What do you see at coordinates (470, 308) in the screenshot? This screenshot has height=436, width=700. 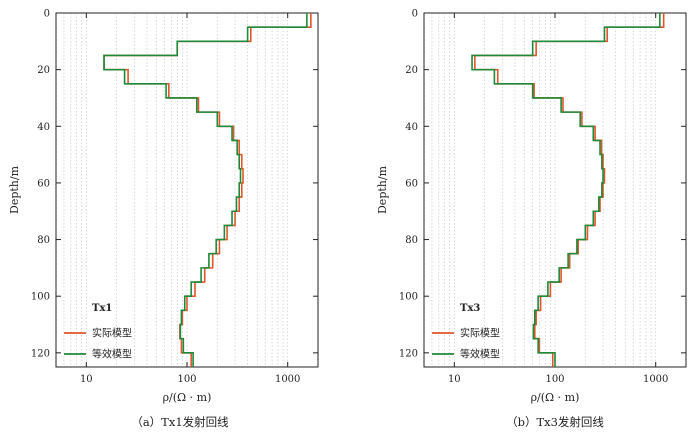 I see `legend-title: Tx3` at bounding box center [470, 308].